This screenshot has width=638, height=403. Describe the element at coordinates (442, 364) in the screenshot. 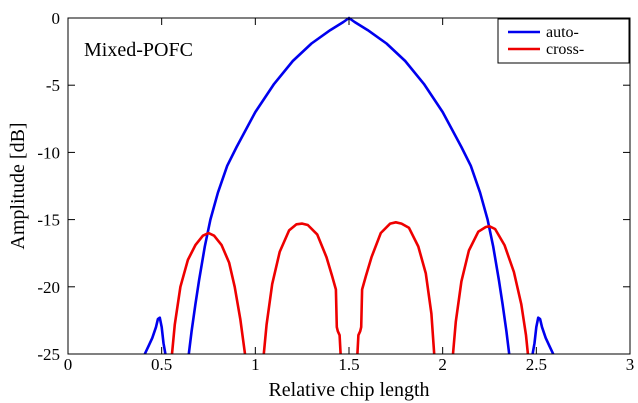

I see `x-tick-label: 2` at that location.